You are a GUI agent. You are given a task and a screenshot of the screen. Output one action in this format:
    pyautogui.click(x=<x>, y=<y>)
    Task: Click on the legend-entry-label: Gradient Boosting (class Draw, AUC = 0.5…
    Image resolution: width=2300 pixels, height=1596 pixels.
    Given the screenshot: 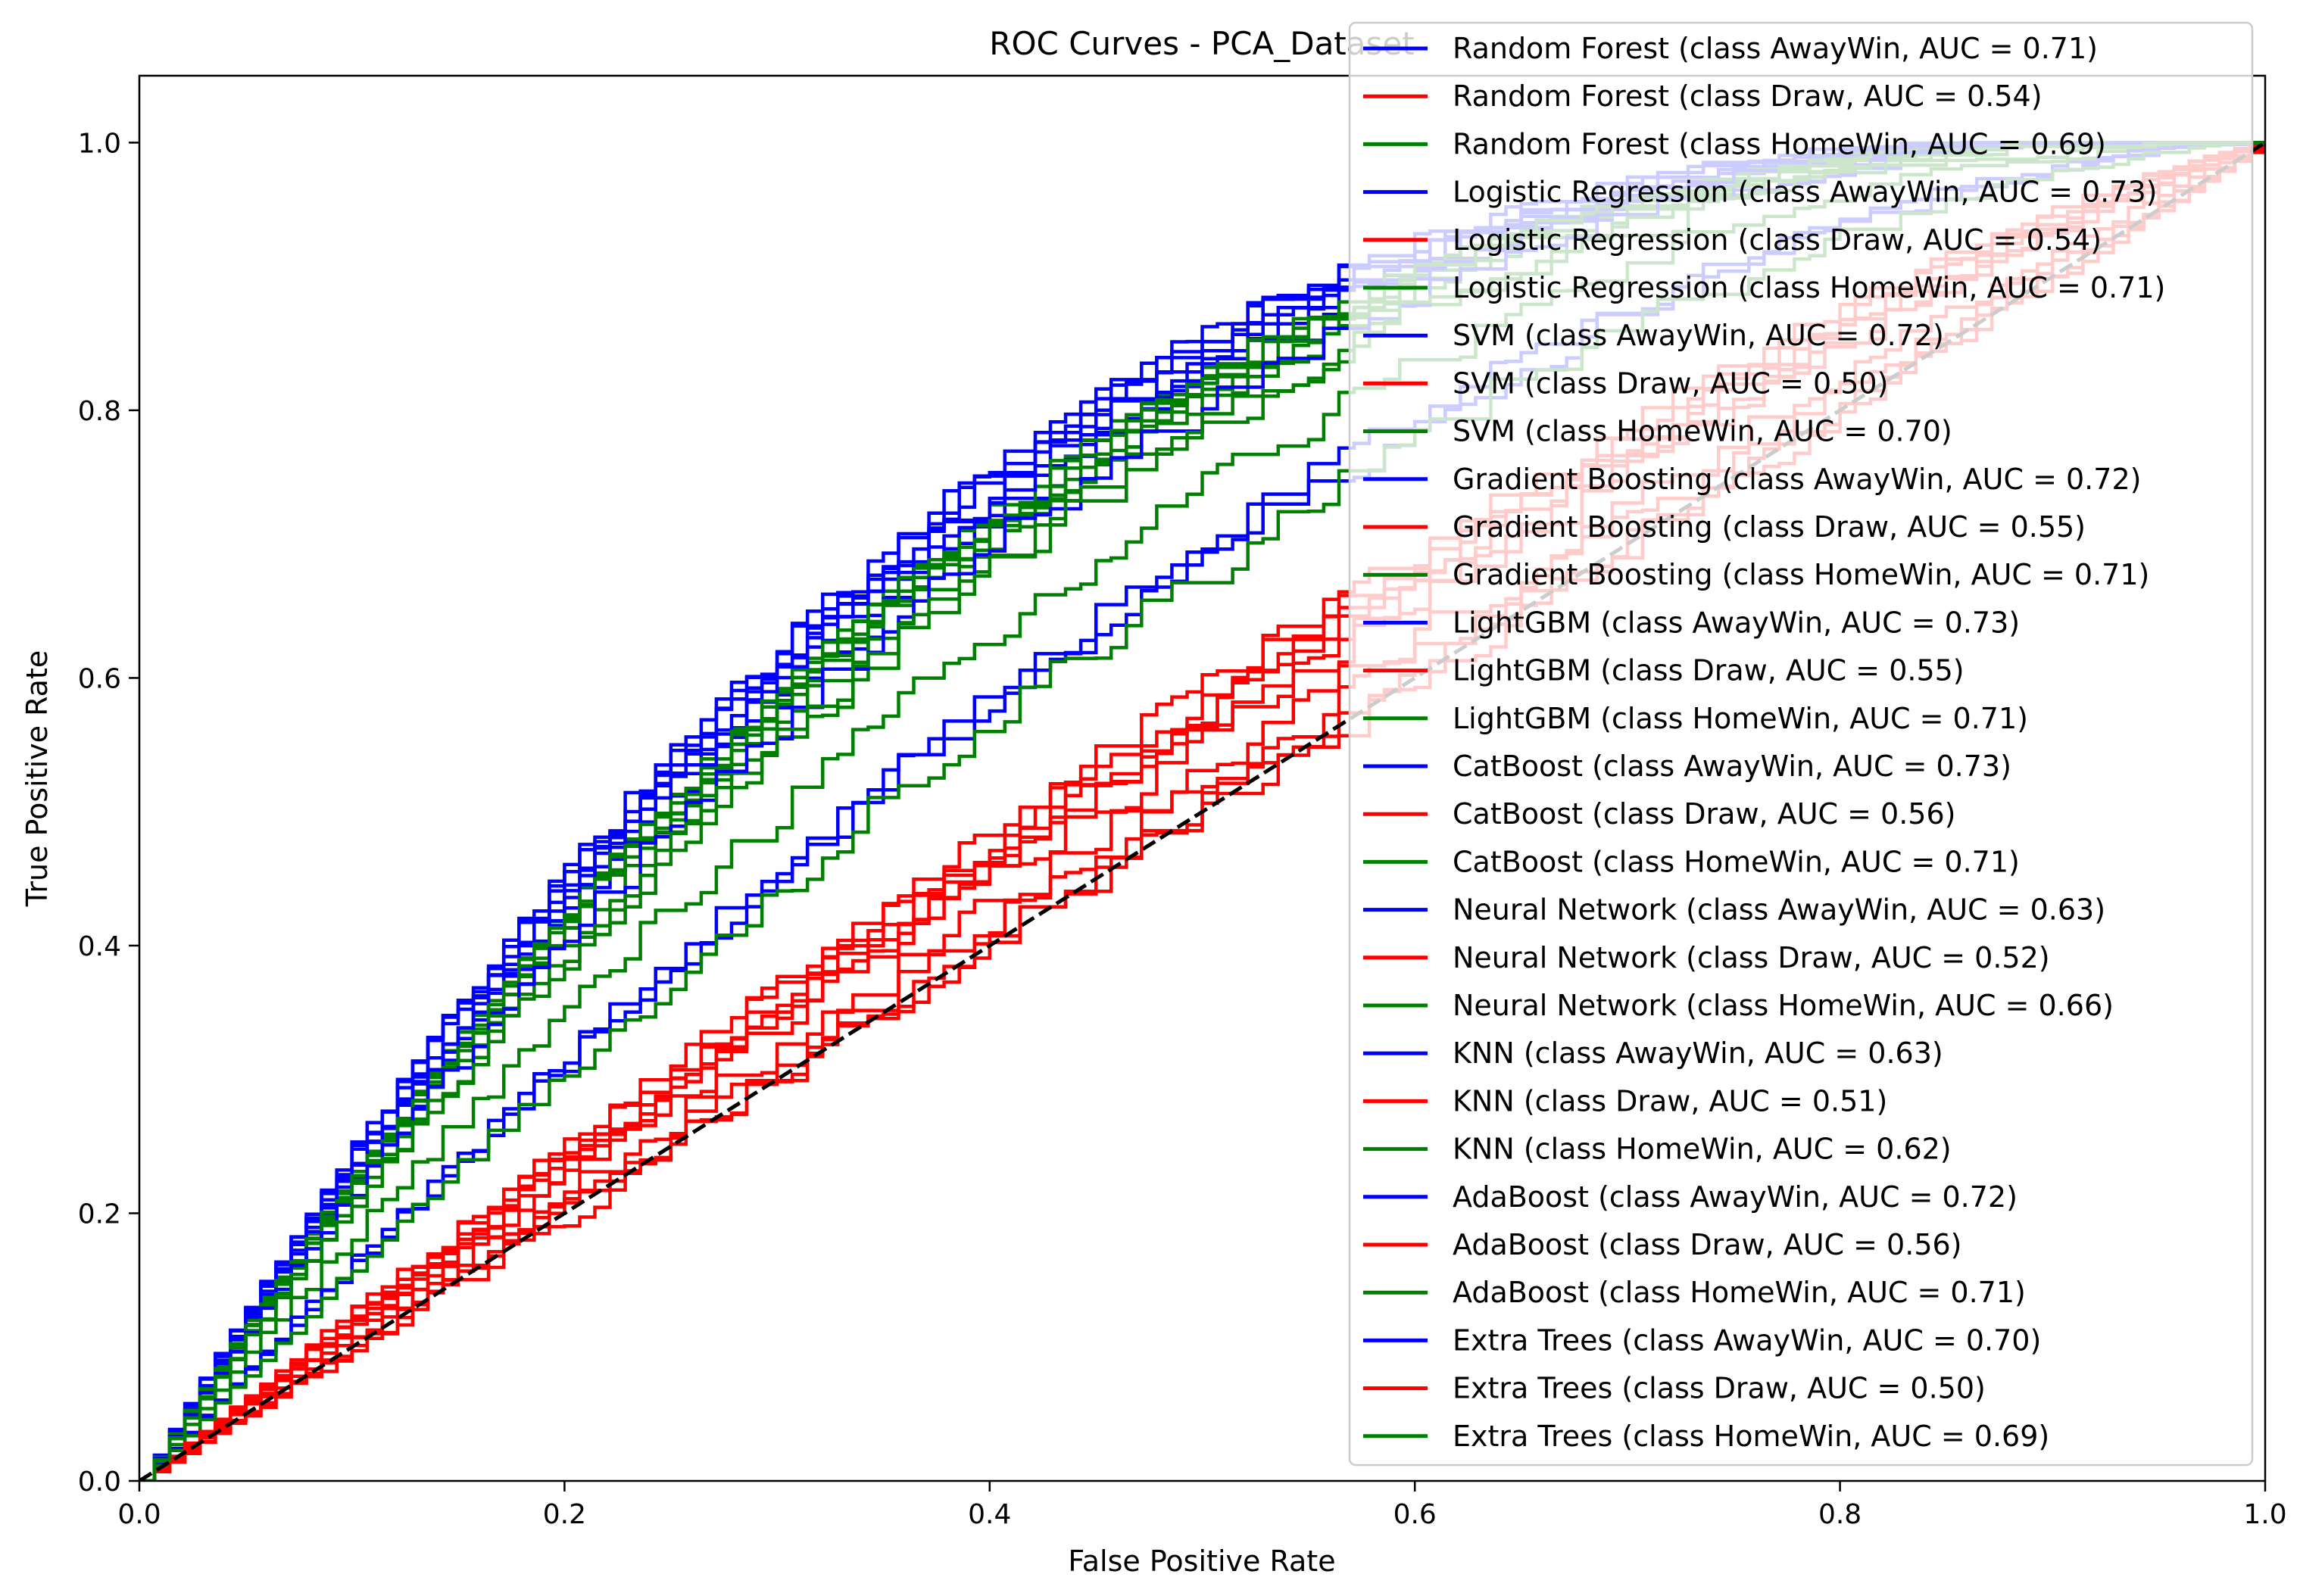 What is the action you would take?
    pyautogui.click(x=1769, y=527)
    